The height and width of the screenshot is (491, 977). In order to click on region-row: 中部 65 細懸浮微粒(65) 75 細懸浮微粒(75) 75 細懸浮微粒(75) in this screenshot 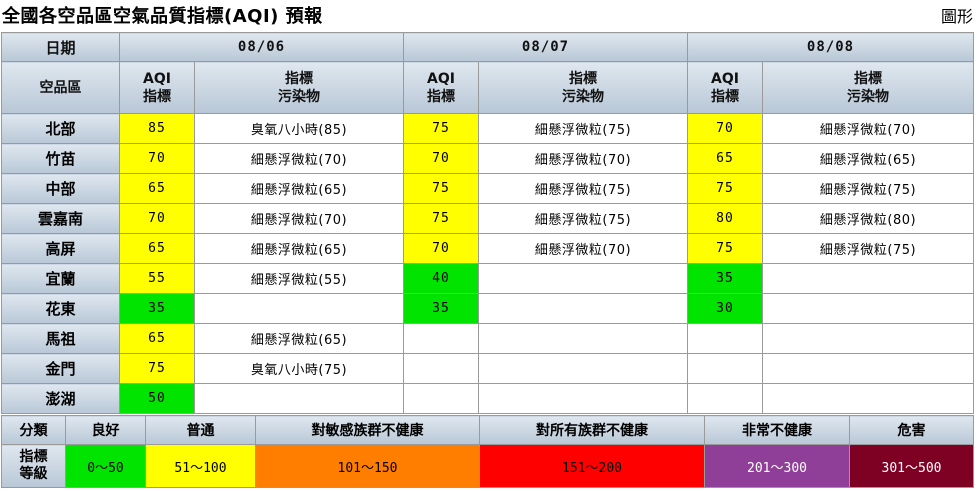, I will do `click(487, 188)`.